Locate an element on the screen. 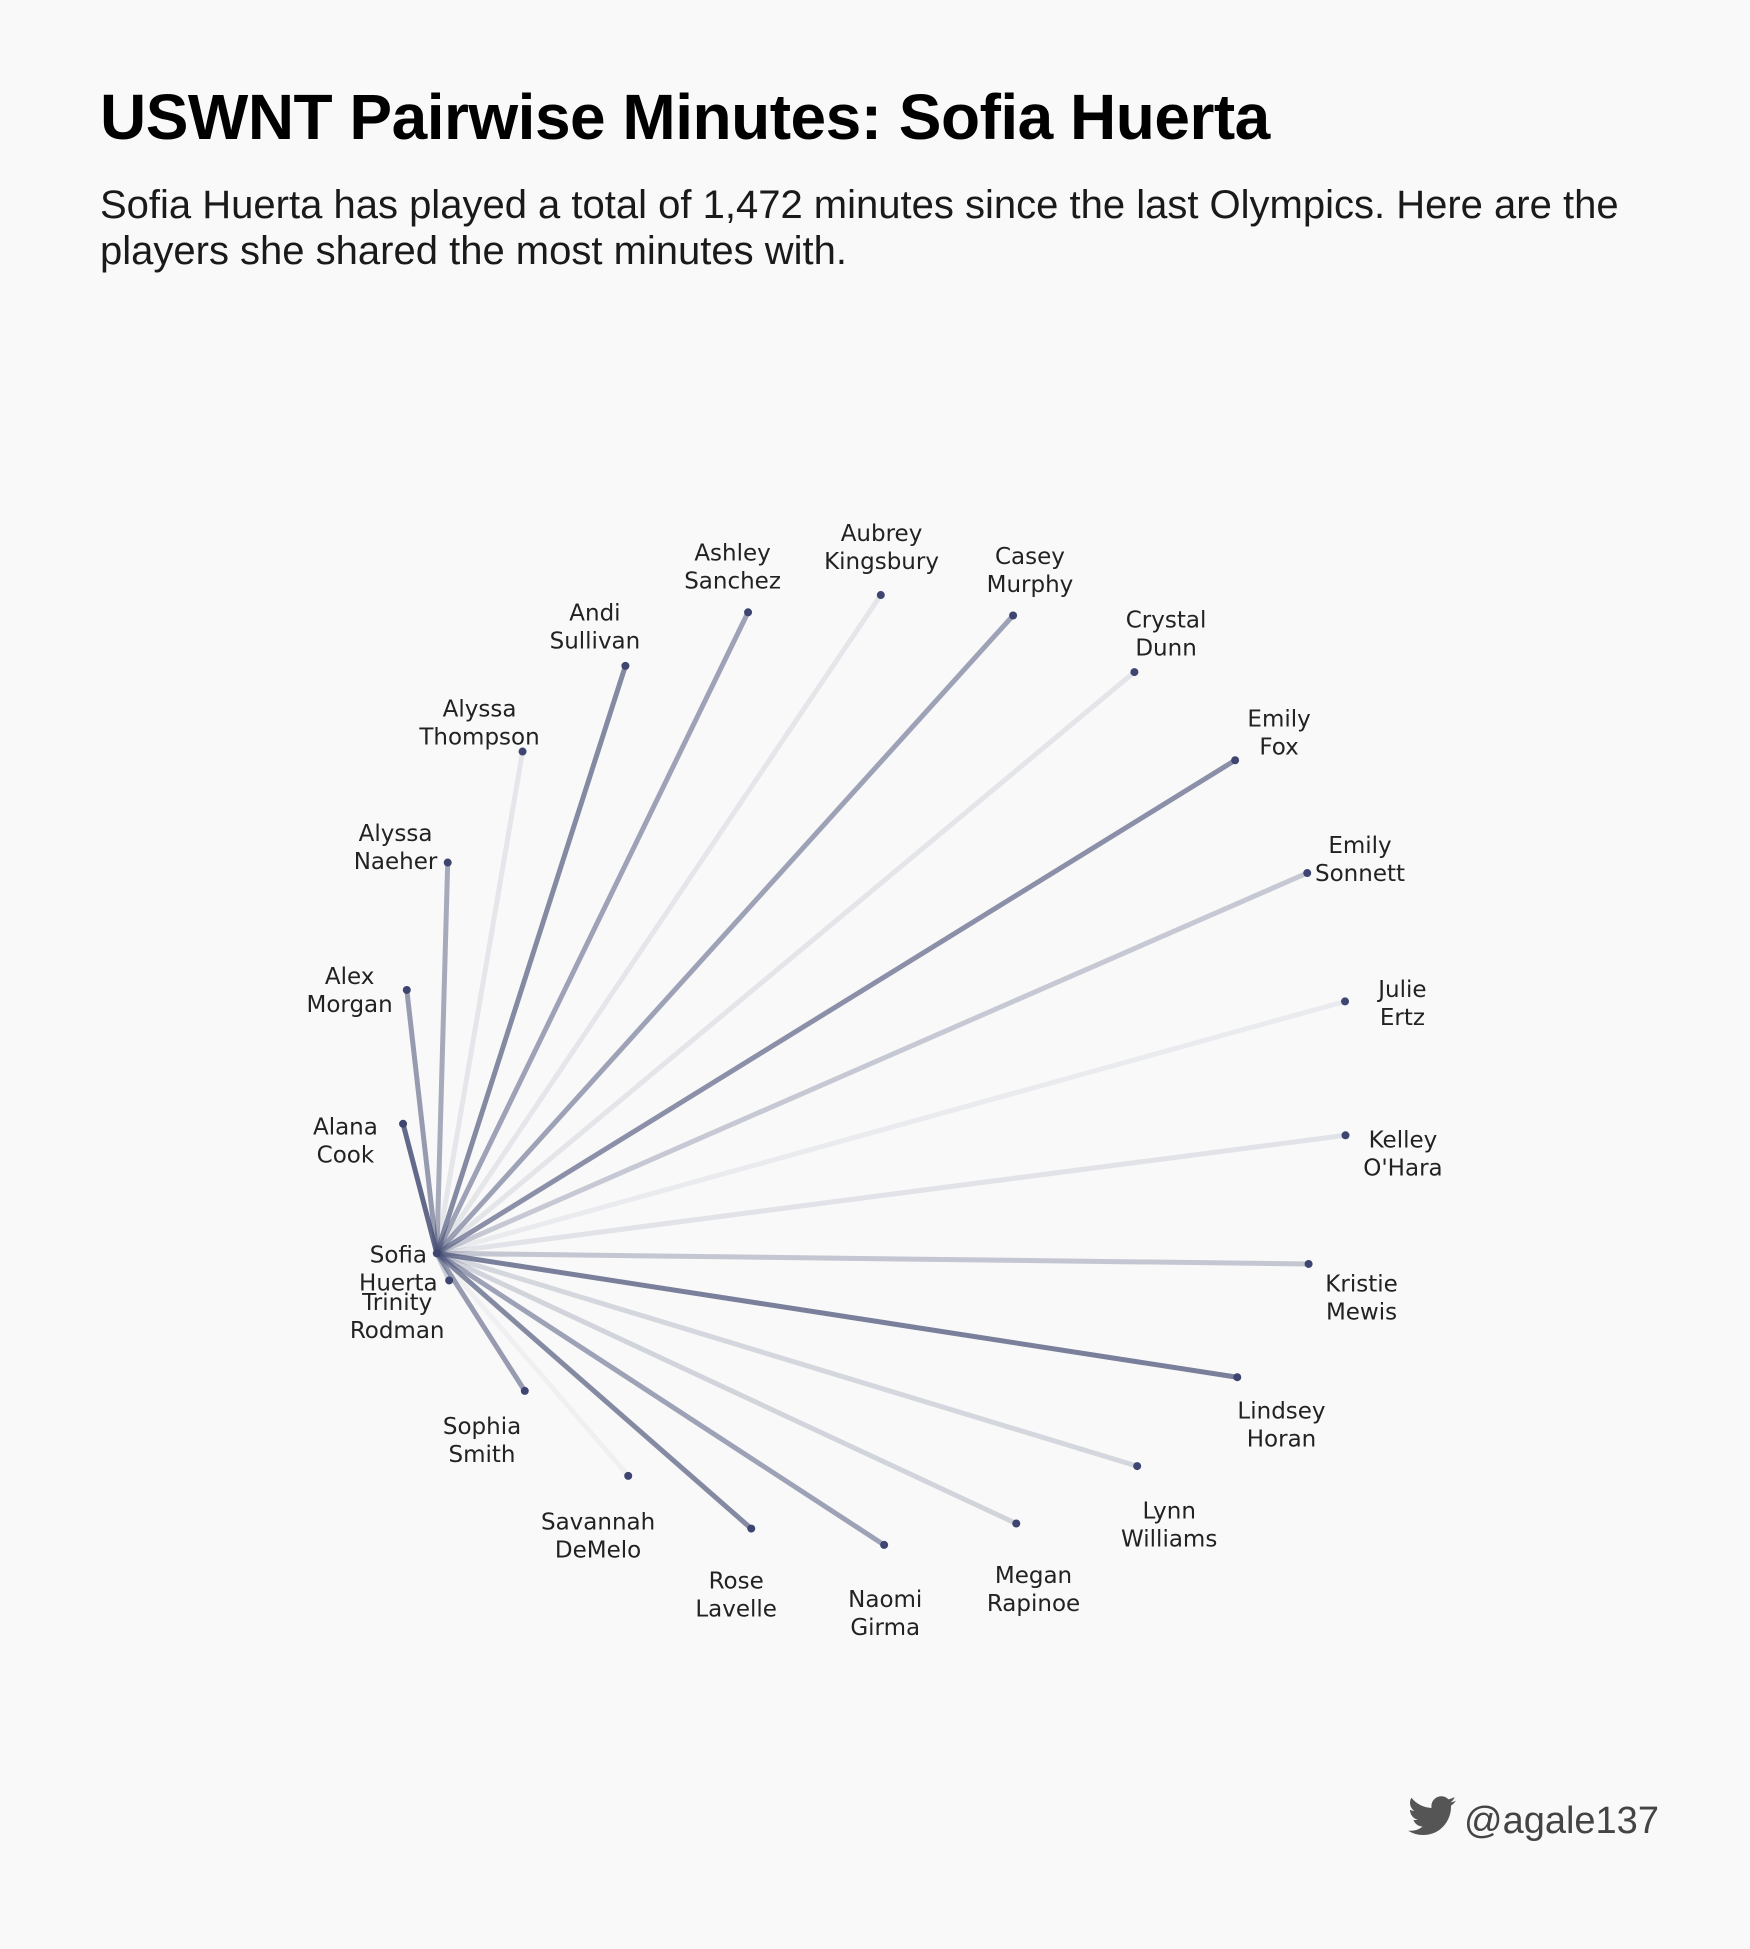 The width and height of the screenshot is (1750, 1949). player-label-julie-ertz: Julie Ertz is located at coordinates (1401, 1004).